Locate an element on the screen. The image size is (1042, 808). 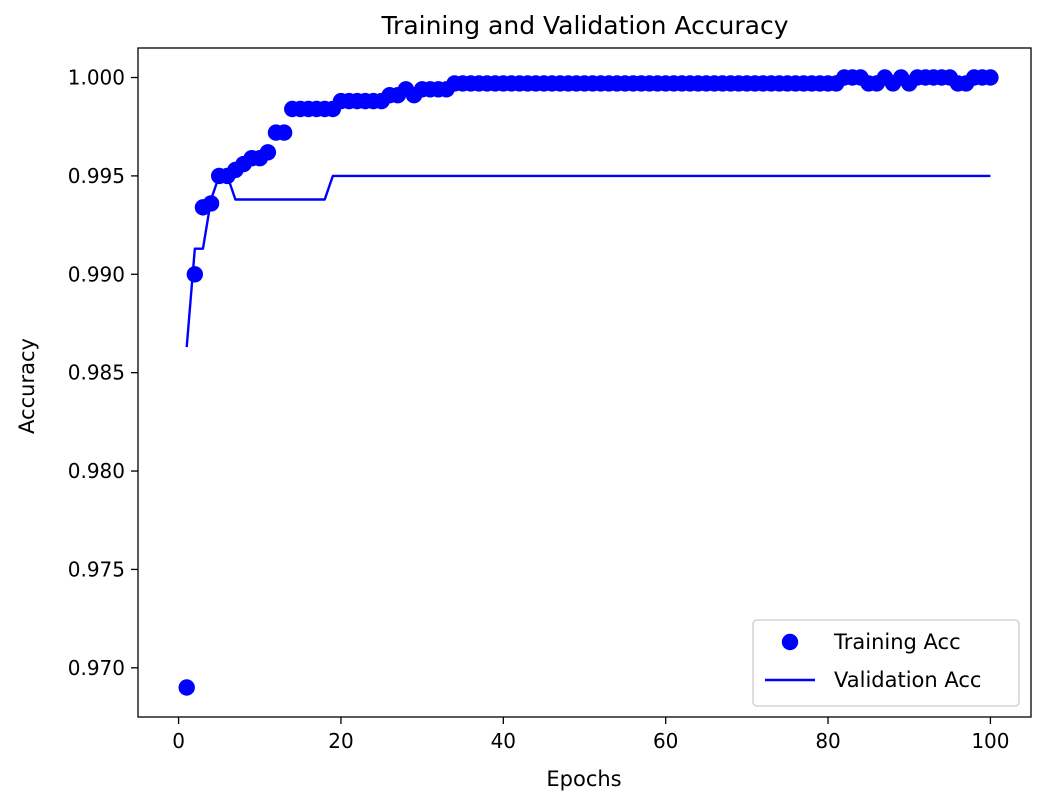
legend-label-validation-acc: Validation Acc is located at coordinates (907, 680).